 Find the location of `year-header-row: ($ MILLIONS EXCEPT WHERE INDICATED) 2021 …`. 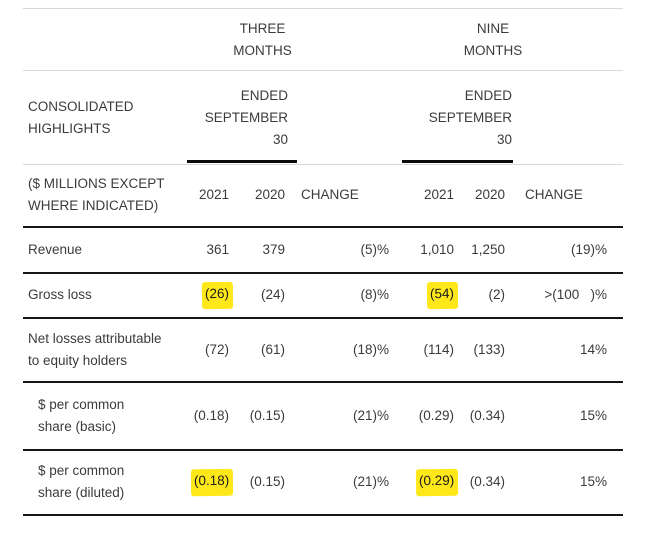

year-header-row: ($ MILLIONS EXCEPT WHERE INDICATED) 2021 … is located at coordinates (323, 196).